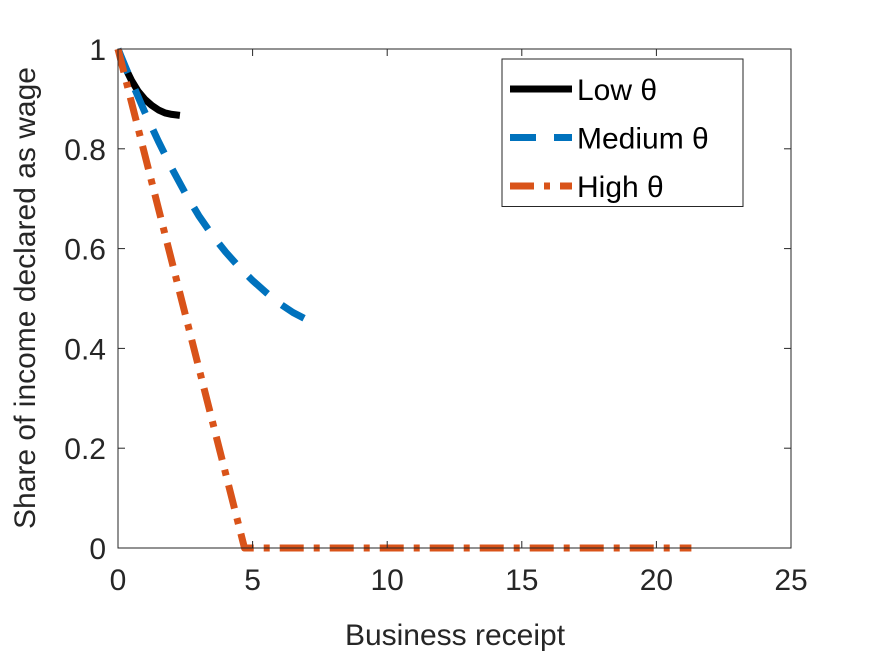 The width and height of the screenshot is (875, 656). Describe the element at coordinates (25, 298) in the screenshot. I see `y-axis-label: Share of income declared as wage` at that location.